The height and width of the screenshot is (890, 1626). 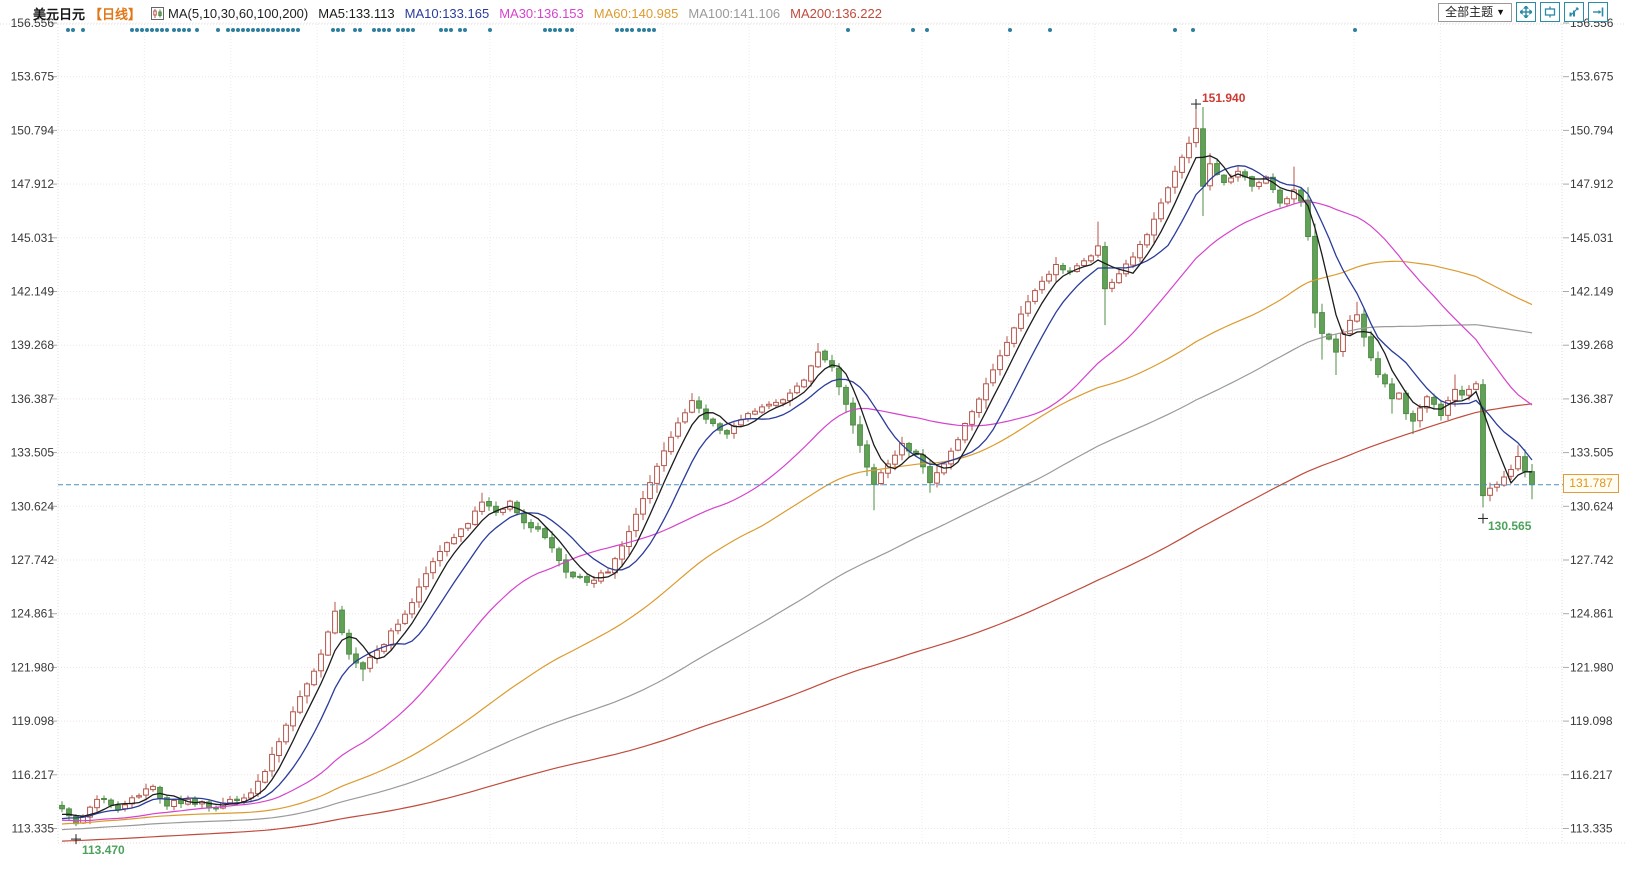 I want to click on recent-low-price-label: 130.565, so click(x=1510, y=526).